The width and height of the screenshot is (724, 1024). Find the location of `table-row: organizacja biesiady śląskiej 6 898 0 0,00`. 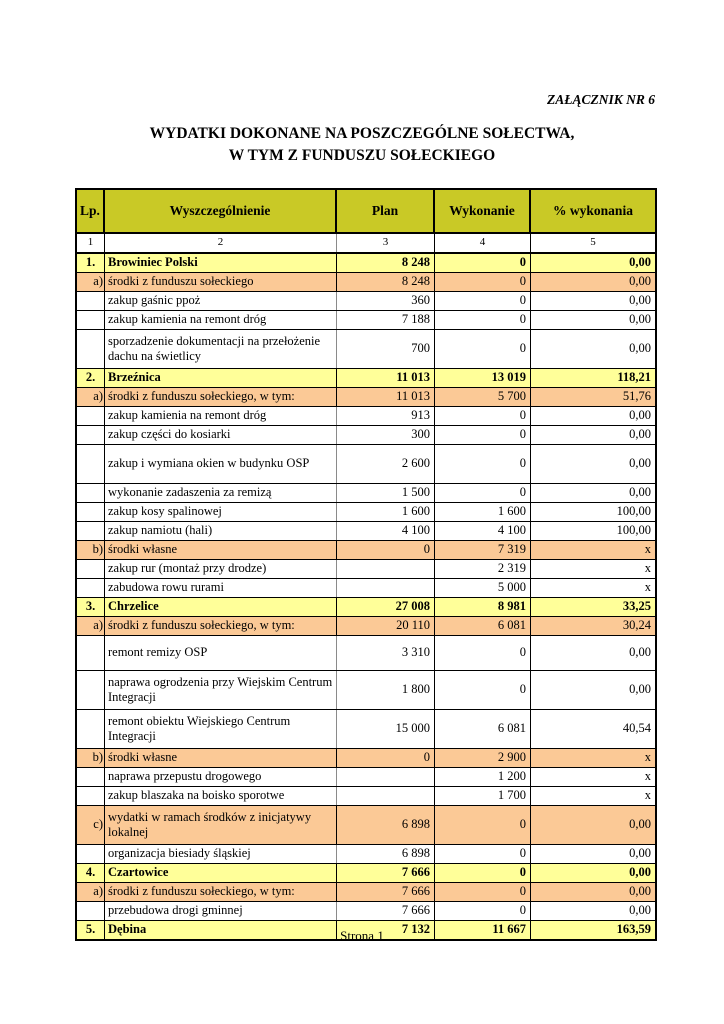

table-row: organizacja biesiady śląskiej 6 898 0 0,00 is located at coordinates (366, 854).